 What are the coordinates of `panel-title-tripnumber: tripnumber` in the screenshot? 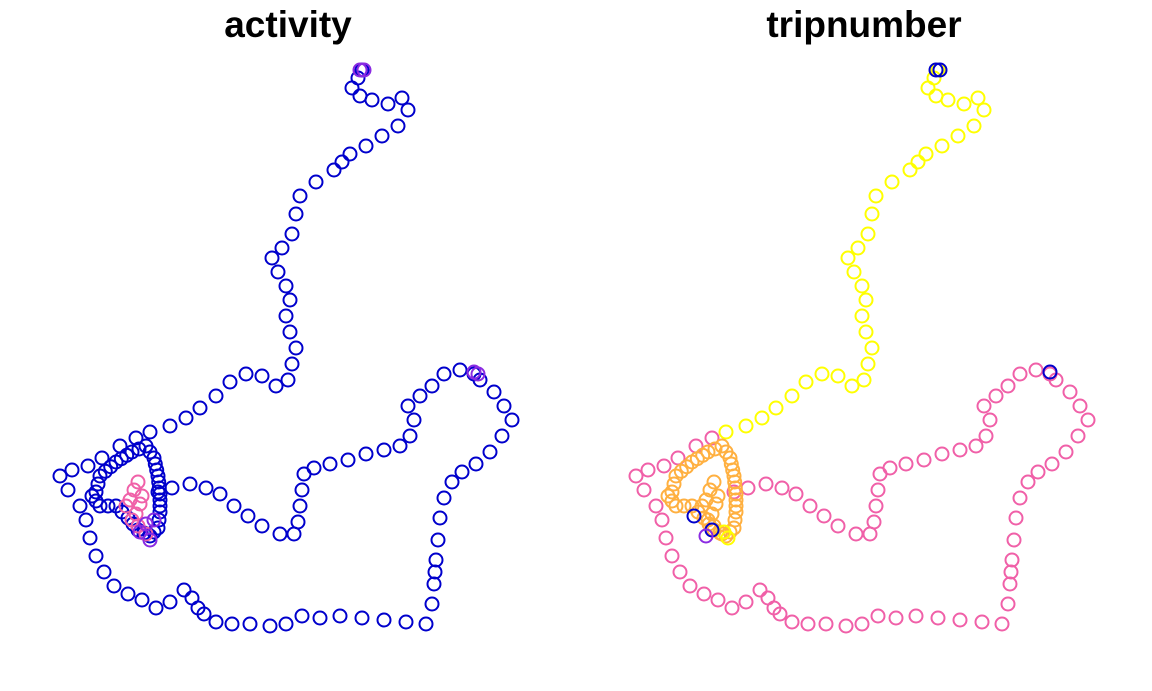 It's located at (864, 24).